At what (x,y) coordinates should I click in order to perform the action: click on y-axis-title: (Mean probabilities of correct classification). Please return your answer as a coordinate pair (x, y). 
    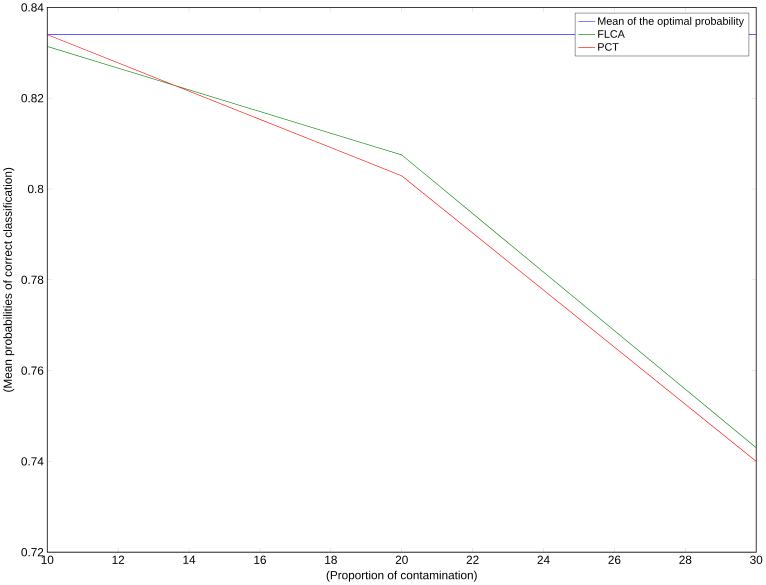
    Looking at the image, I should click on (8, 280).